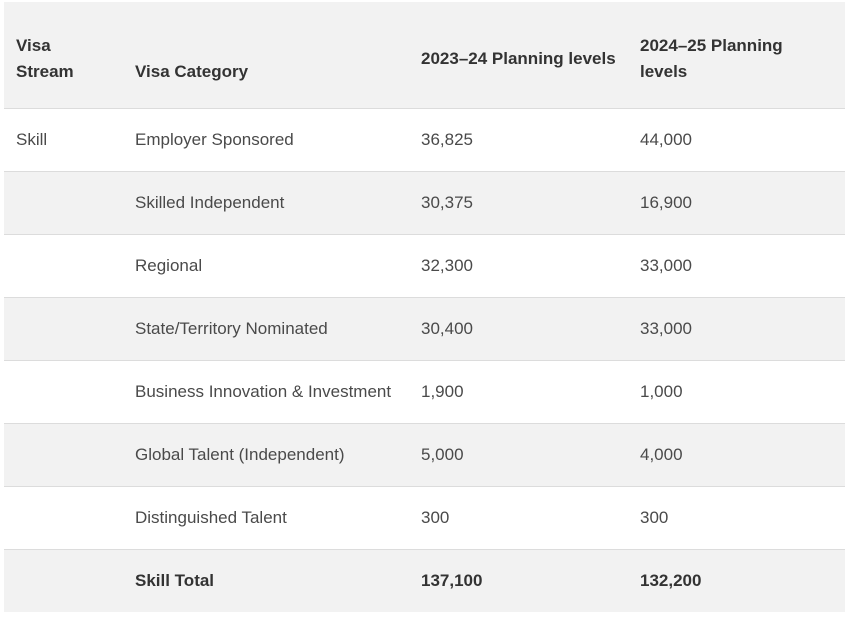 The width and height of the screenshot is (845, 632). What do you see at coordinates (518, 55) in the screenshot?
I see `header-2023-24-planning-levels: 2023–24 Planning levels` at bounding box center [518, 55].